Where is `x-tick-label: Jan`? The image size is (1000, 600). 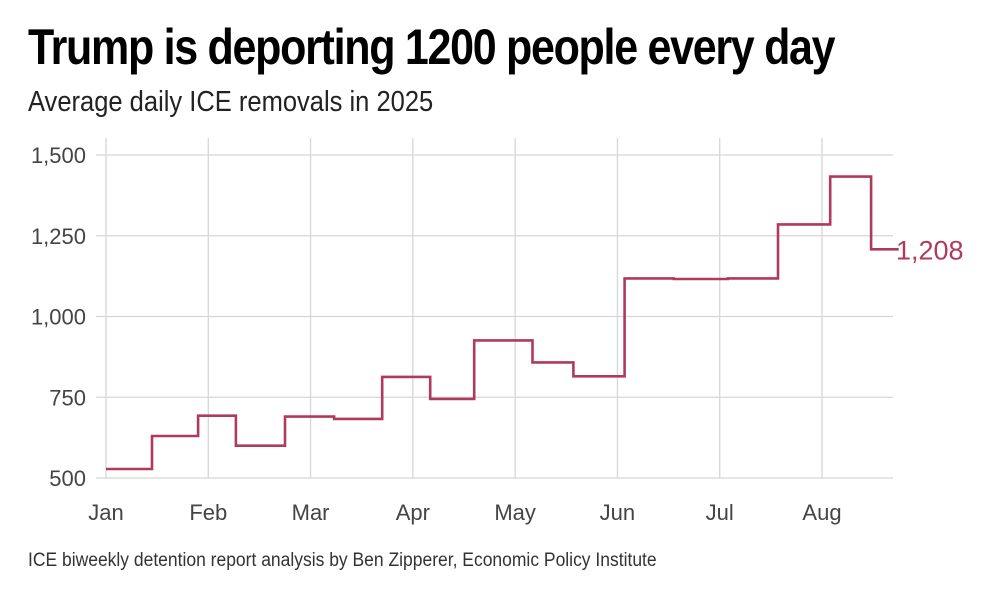 x-tick-label: Jan is located at coordinates (105, 512).